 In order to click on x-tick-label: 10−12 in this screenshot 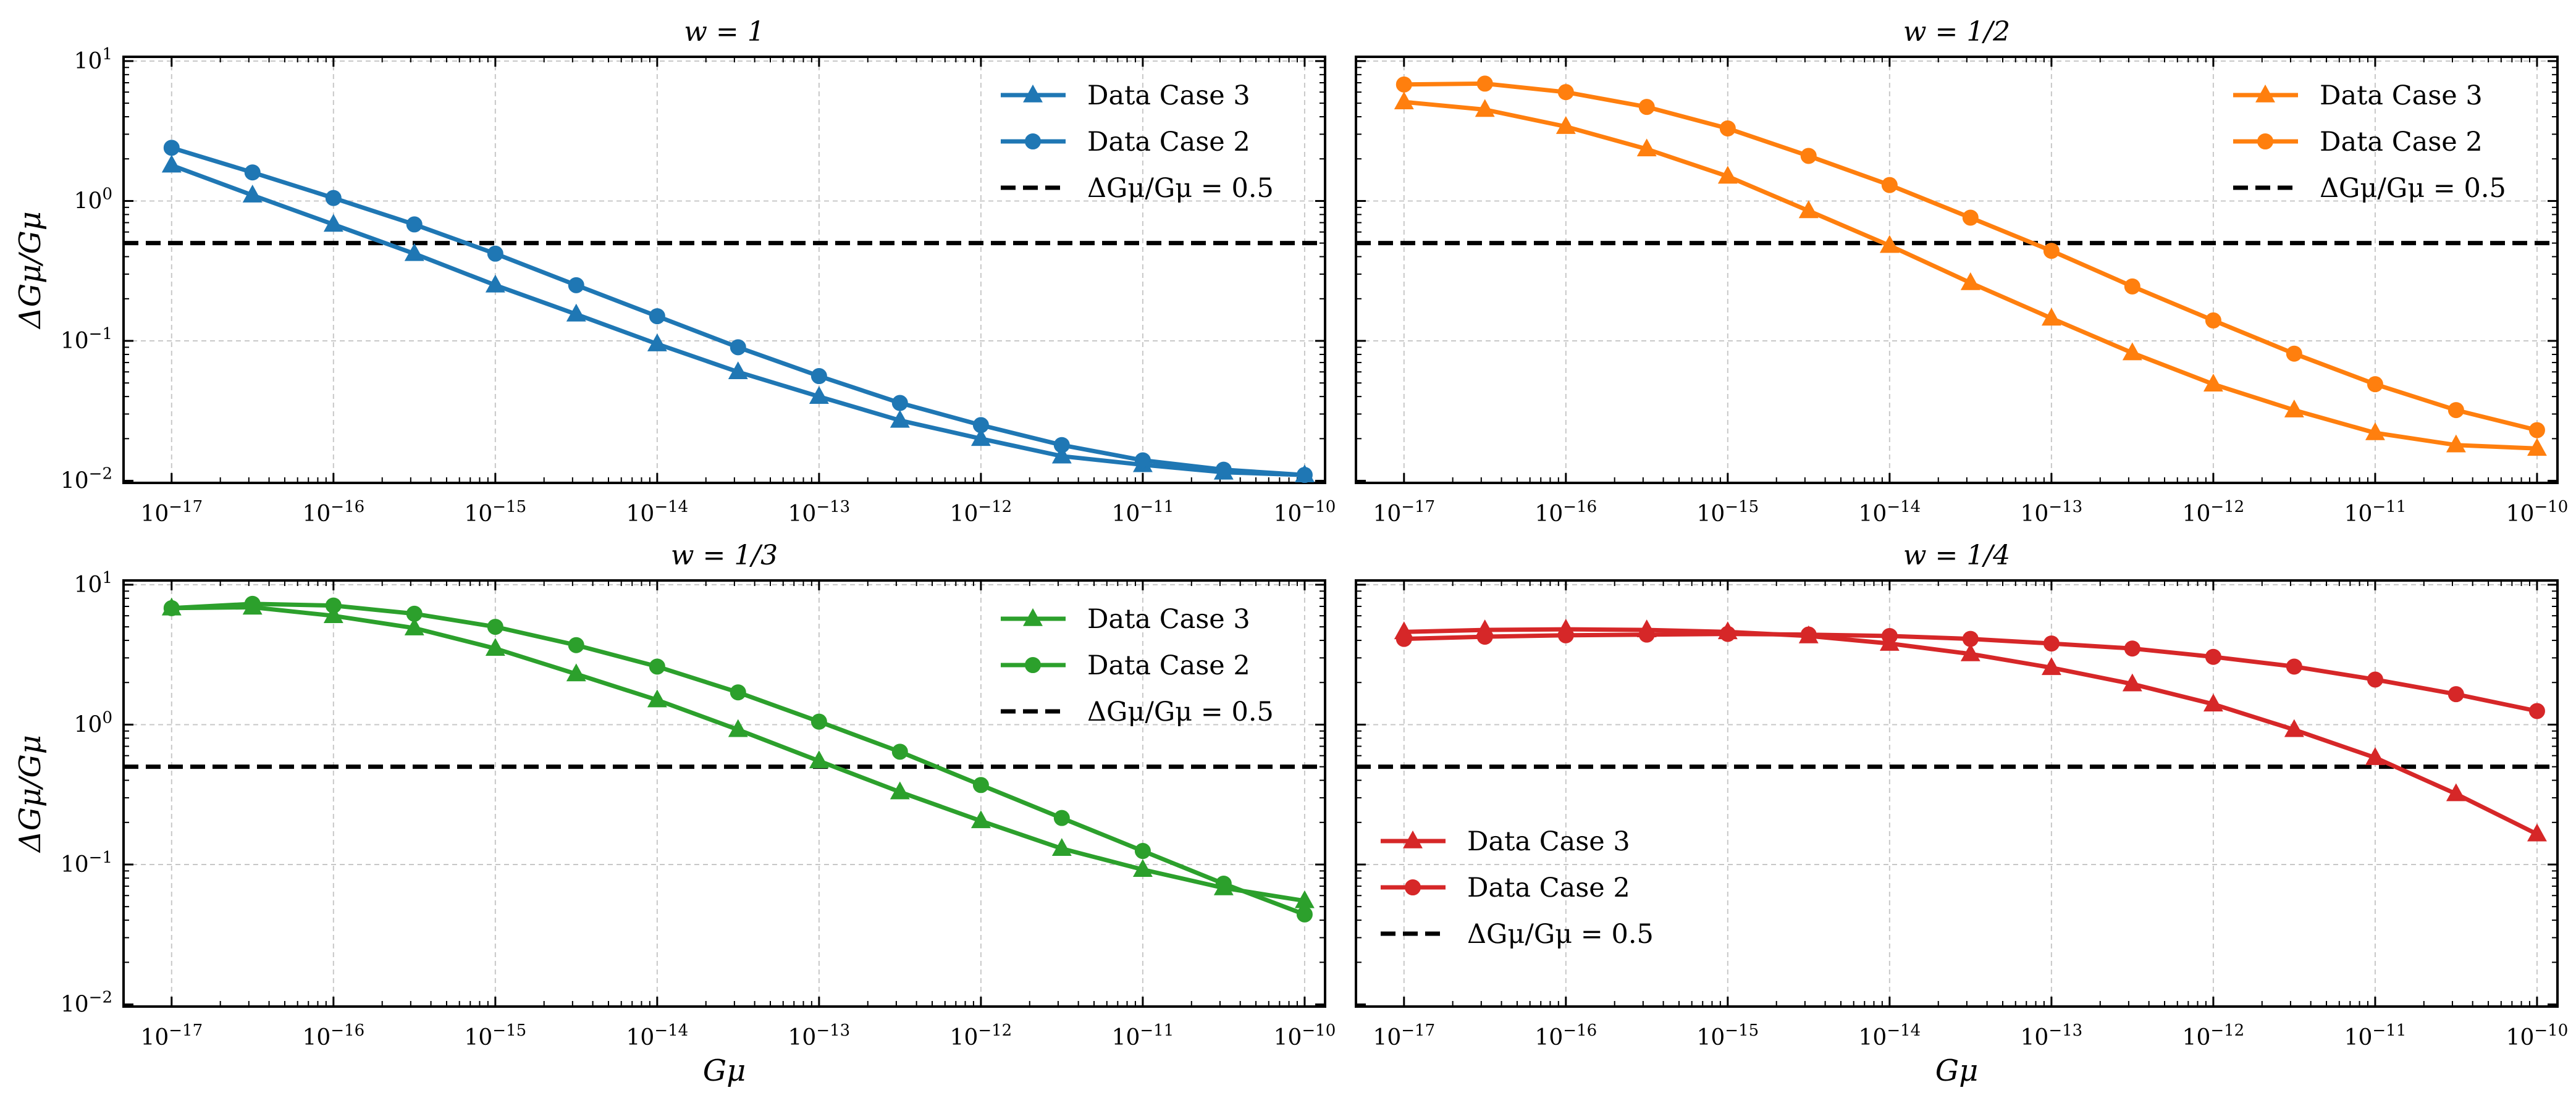, I will do `click(2213, 512)`.